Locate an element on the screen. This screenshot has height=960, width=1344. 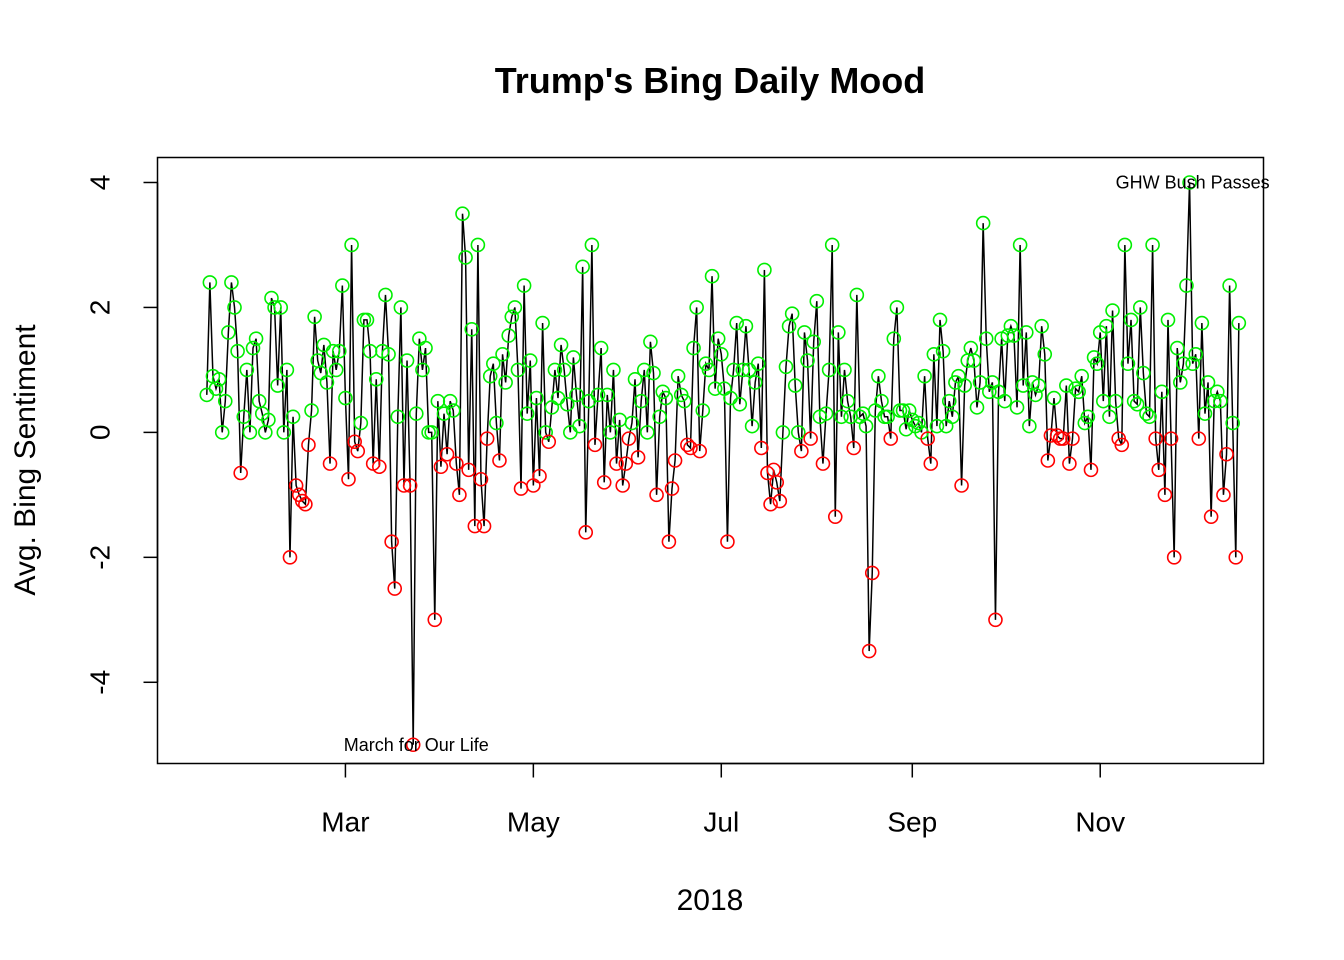
y-tick-label: -2 is located at coordinates (100, 557).